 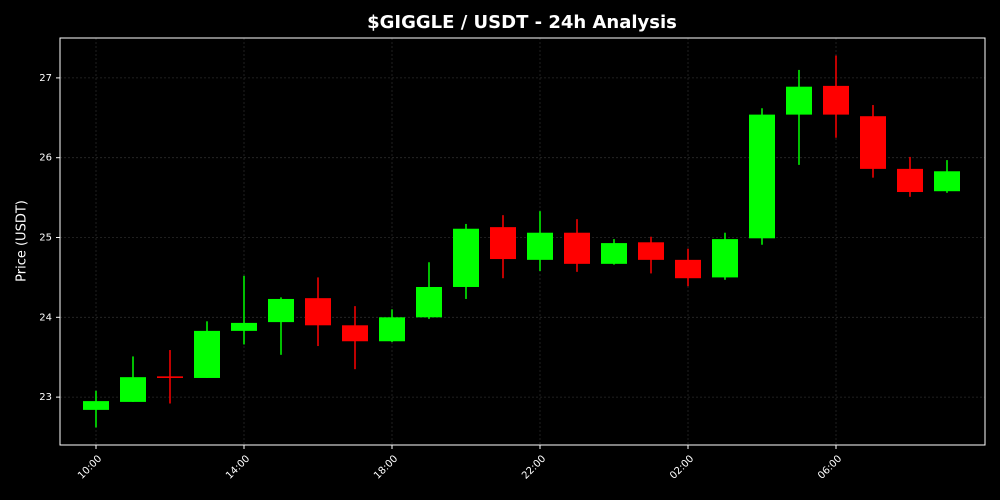 What do you see at coordinates (45, 317) in the screenshot?
I see `y-tick-label: 24` at bounding box center [45, 317].